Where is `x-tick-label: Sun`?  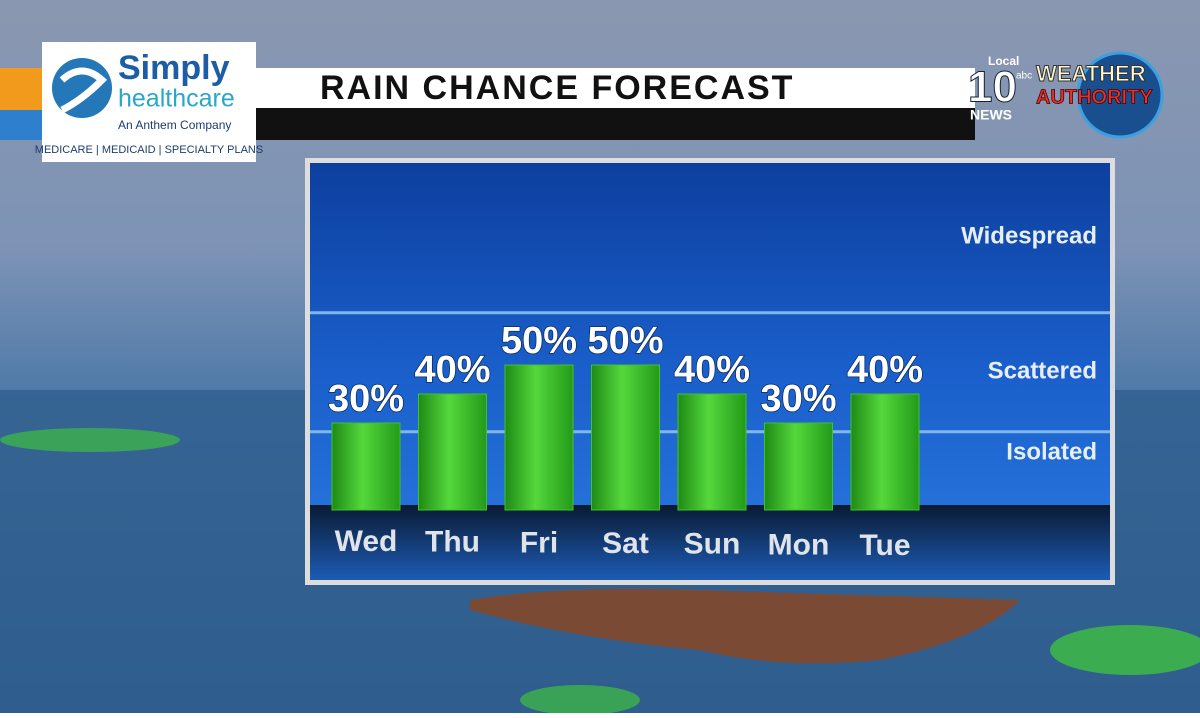 x-tick-label: Sun is located at coordinates (712, 544).